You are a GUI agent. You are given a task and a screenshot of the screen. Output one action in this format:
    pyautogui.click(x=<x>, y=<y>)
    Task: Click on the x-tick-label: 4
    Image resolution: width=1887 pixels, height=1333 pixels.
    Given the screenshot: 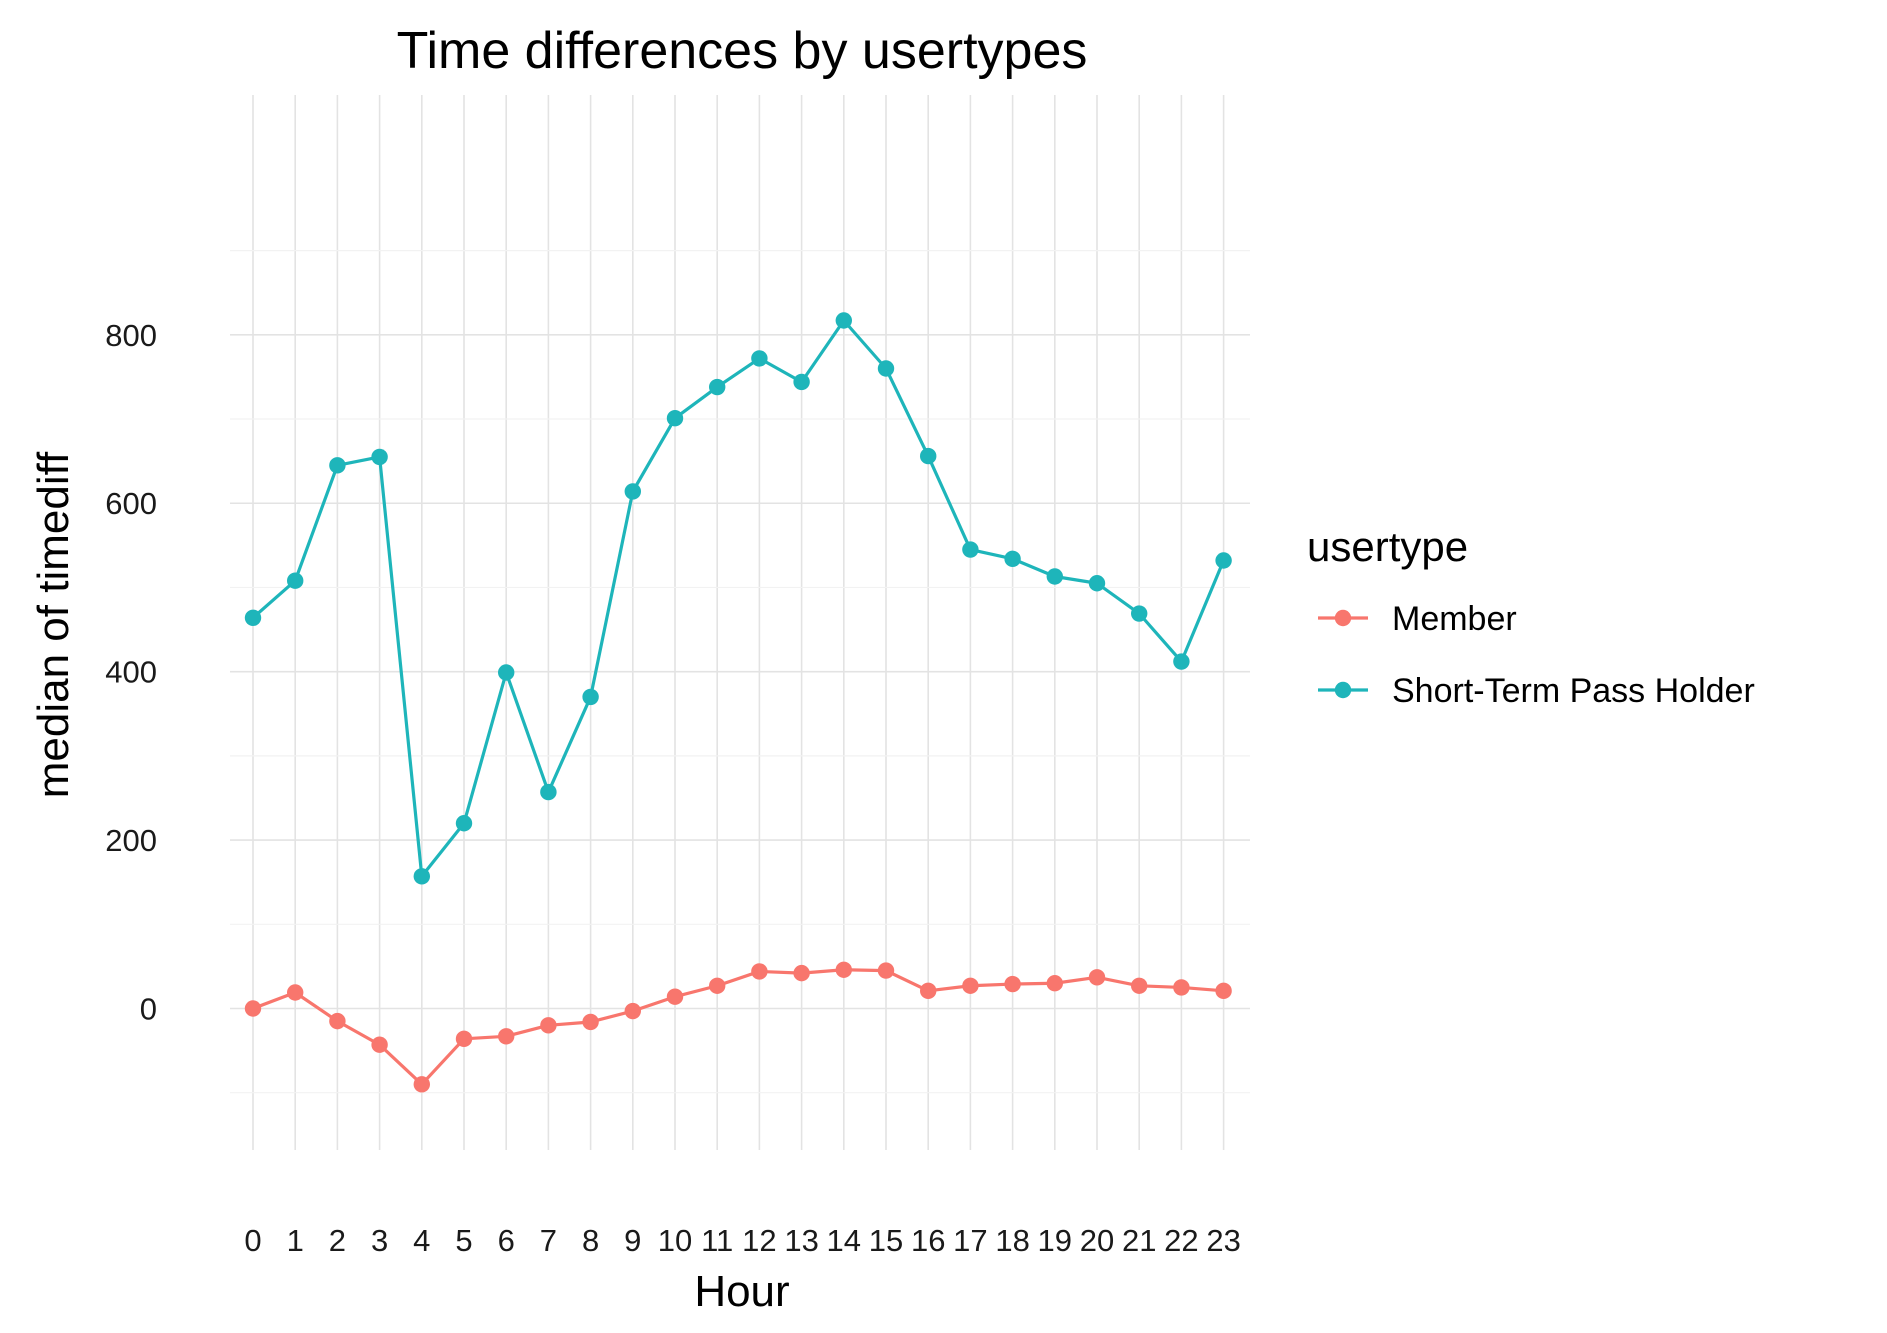 What is the action you would take?
    pyautogui.click(x=421, y=1240)
    